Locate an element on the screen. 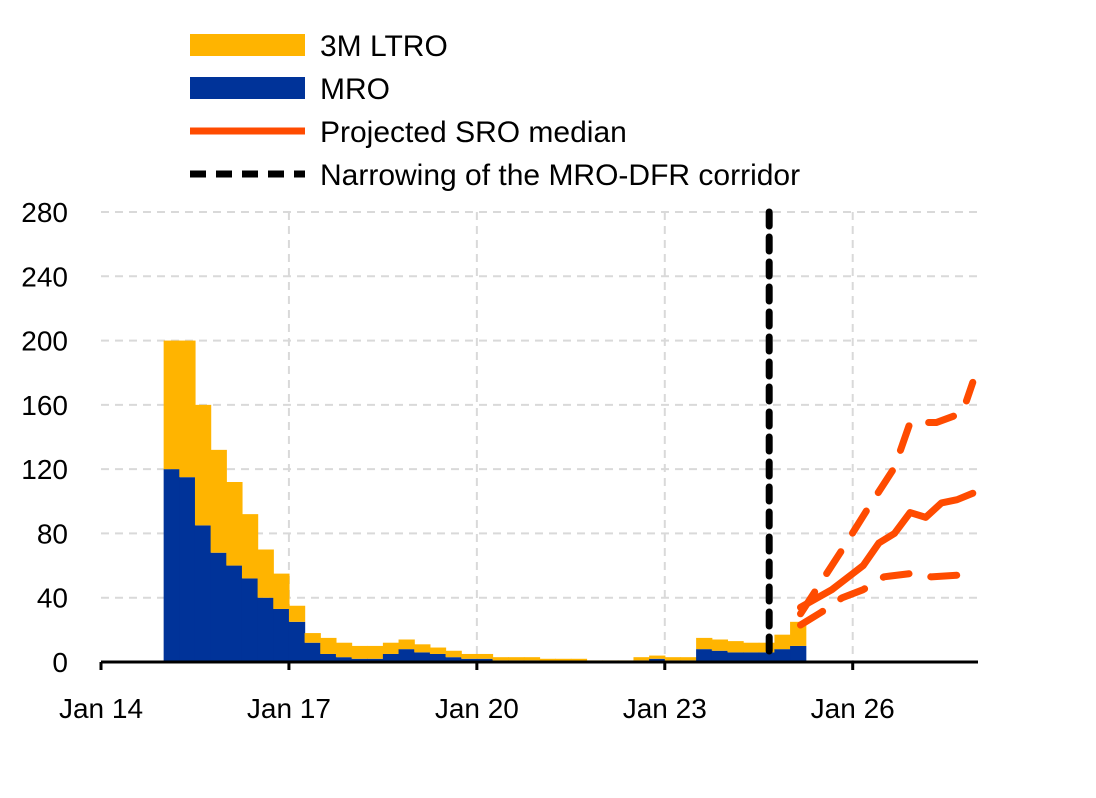 The width and height of the screenshot is (1096, 798). sro-median-line is located at coordinates (887, 550).